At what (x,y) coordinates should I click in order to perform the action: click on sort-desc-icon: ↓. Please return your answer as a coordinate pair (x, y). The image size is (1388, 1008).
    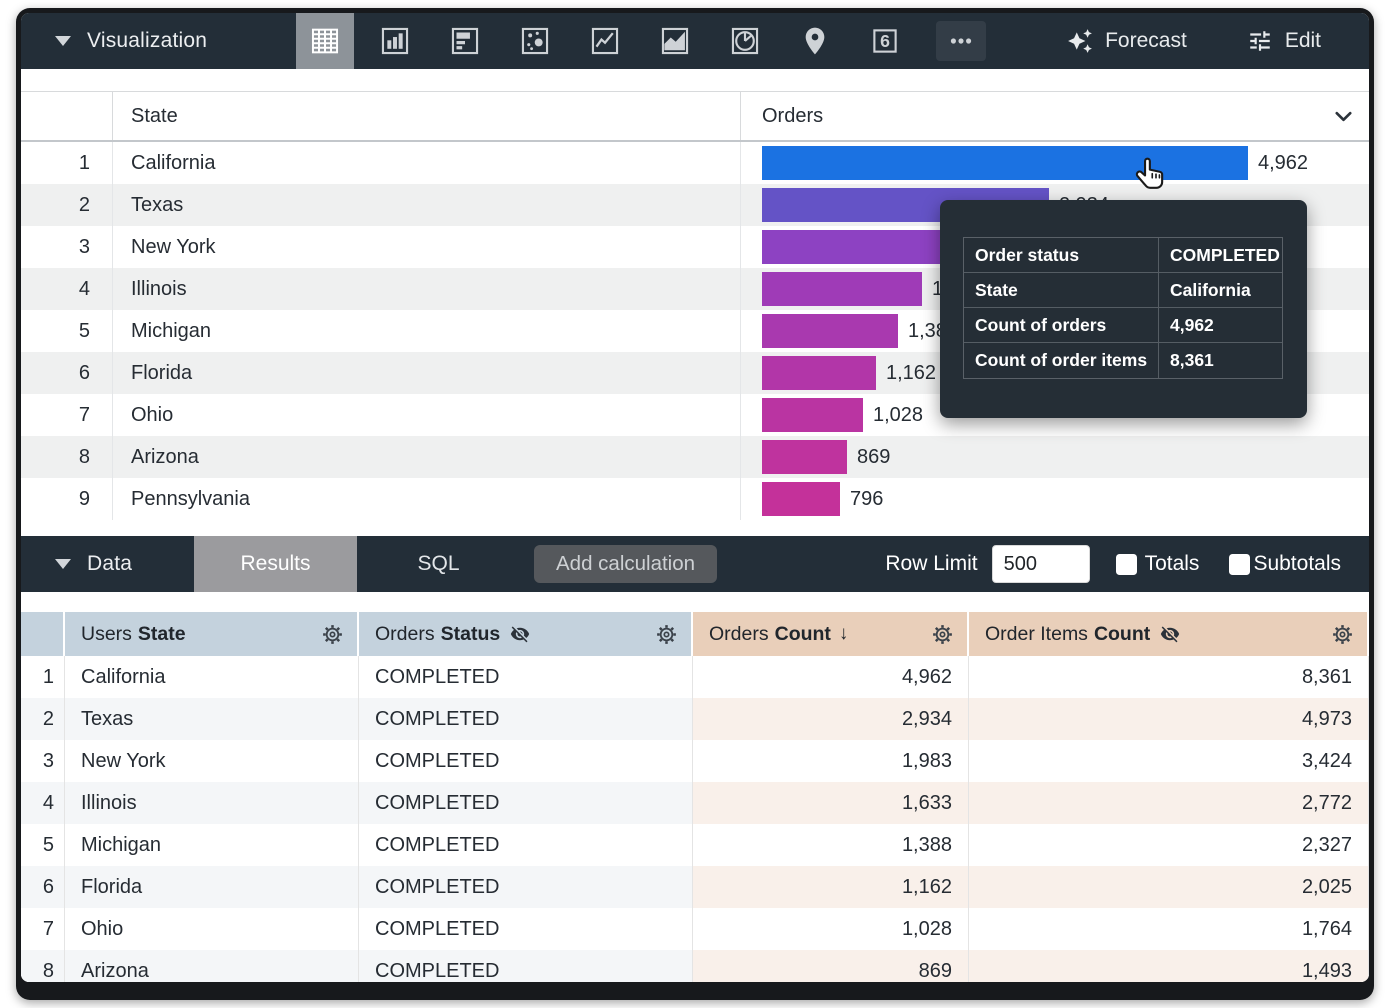
    Looking at the image, I should click on (843, 633).